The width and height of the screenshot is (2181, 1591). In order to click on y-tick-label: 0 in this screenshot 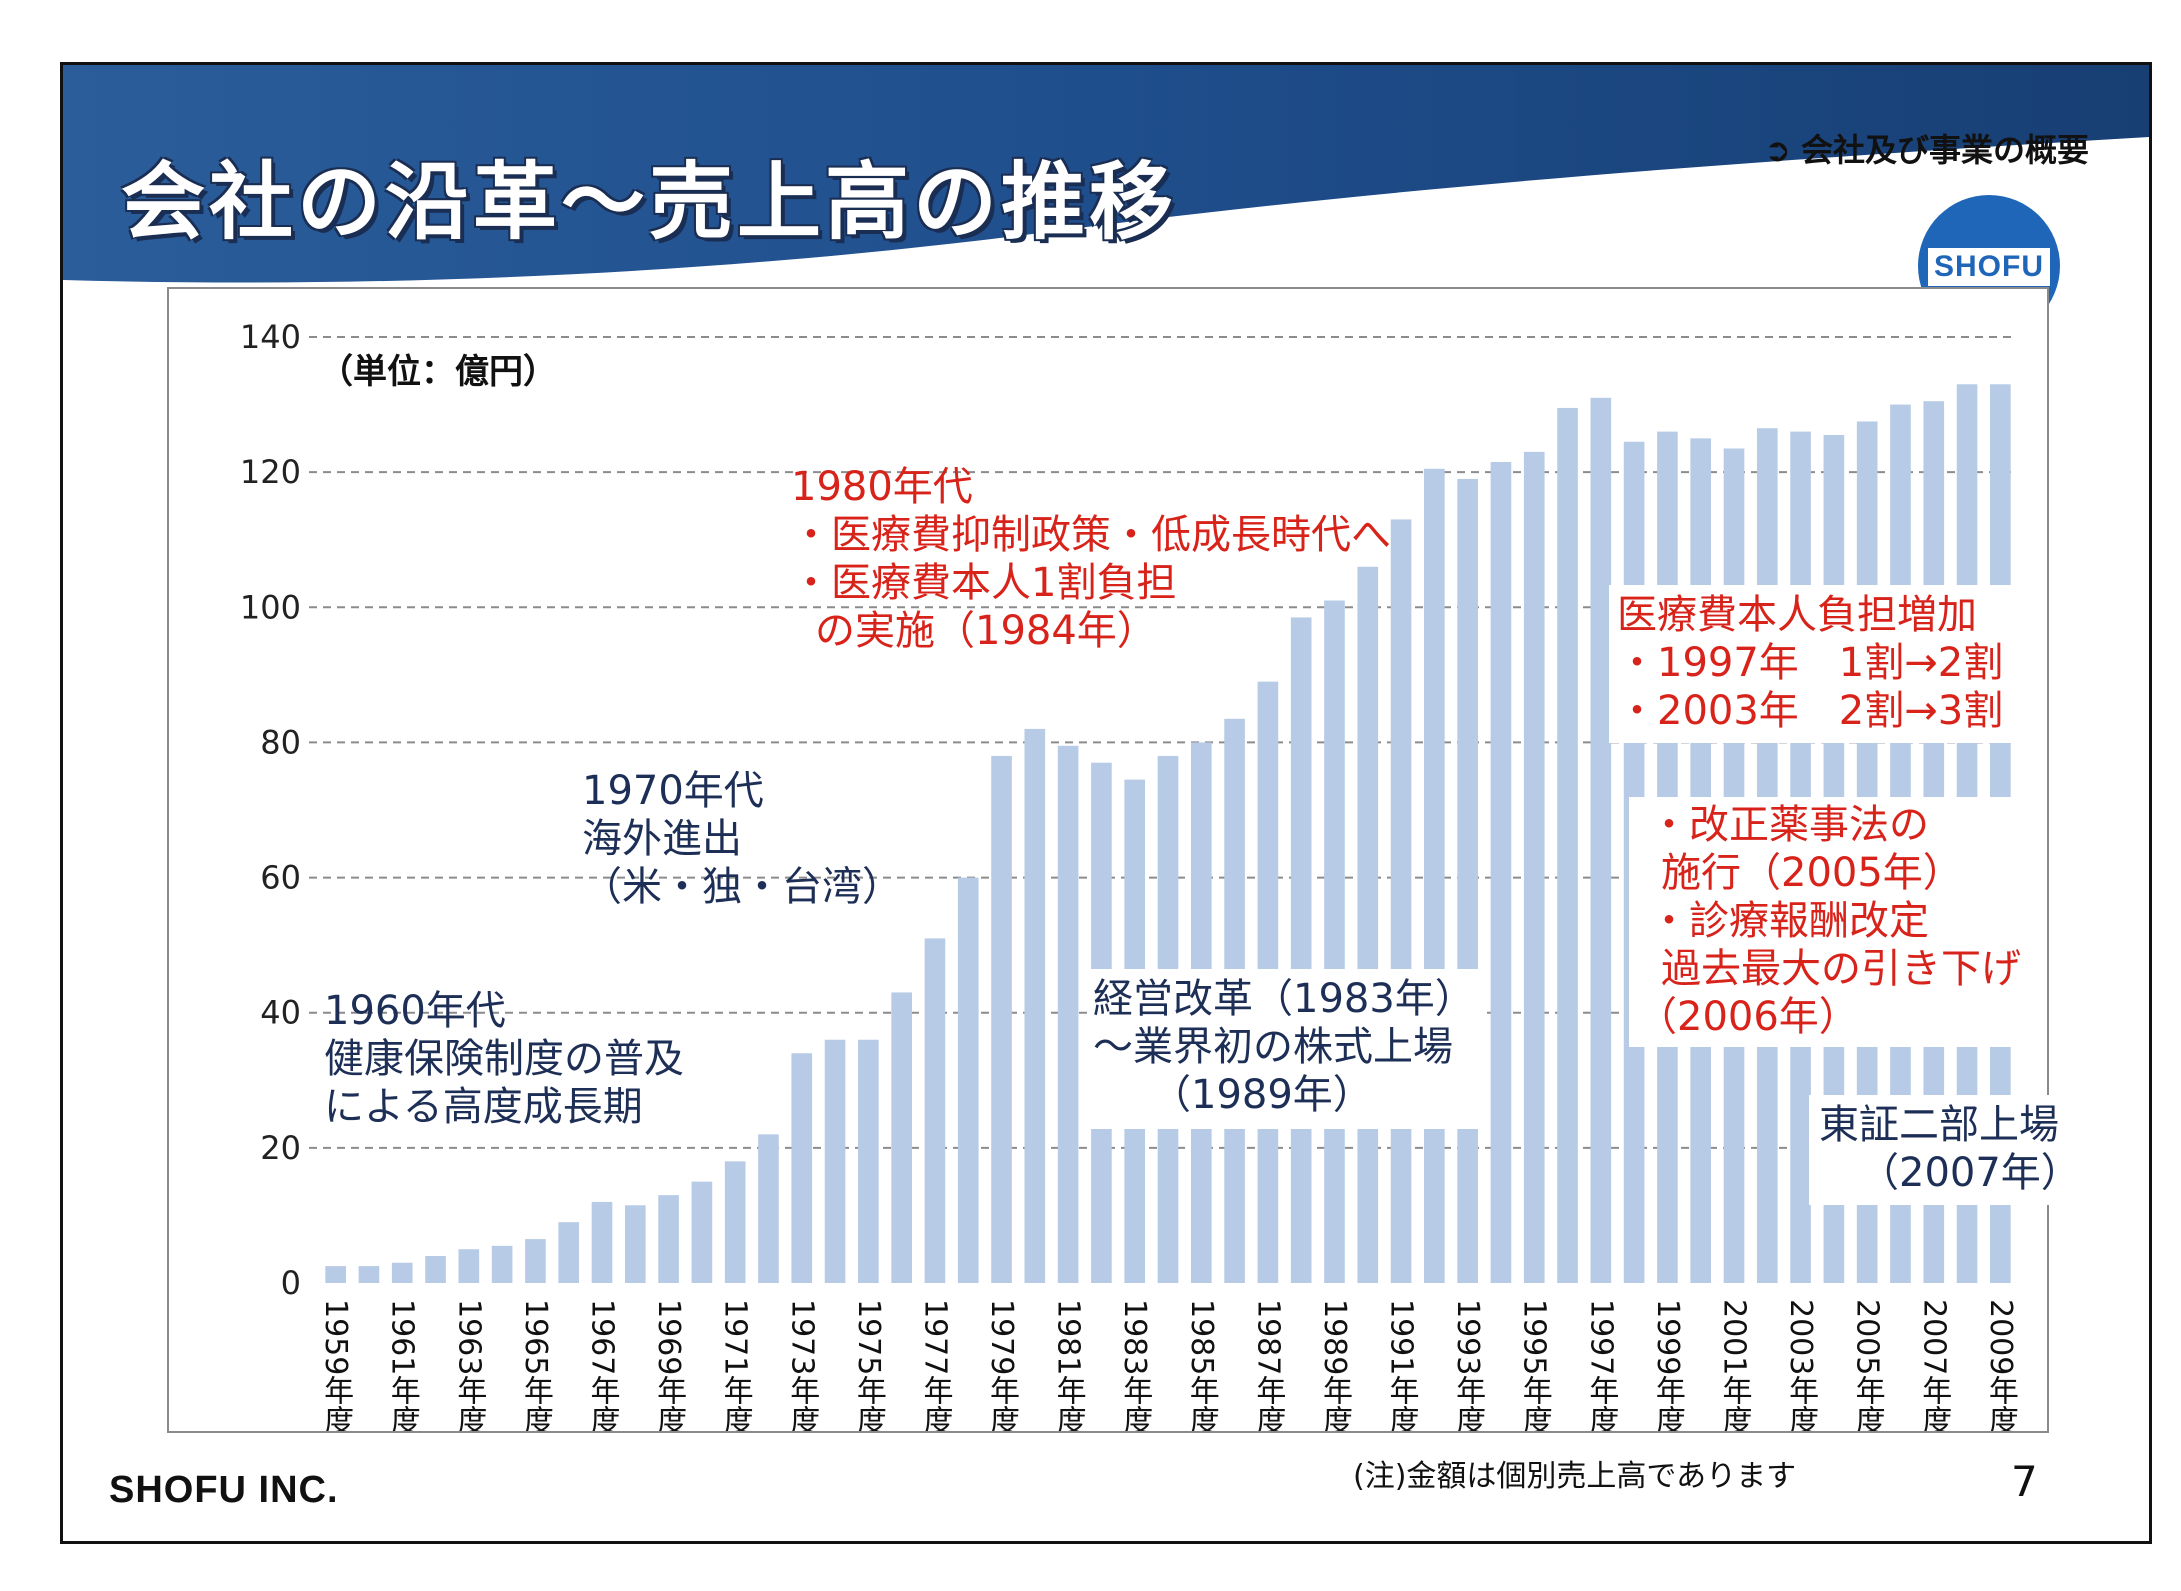, I will do `click(291, 1283)`.